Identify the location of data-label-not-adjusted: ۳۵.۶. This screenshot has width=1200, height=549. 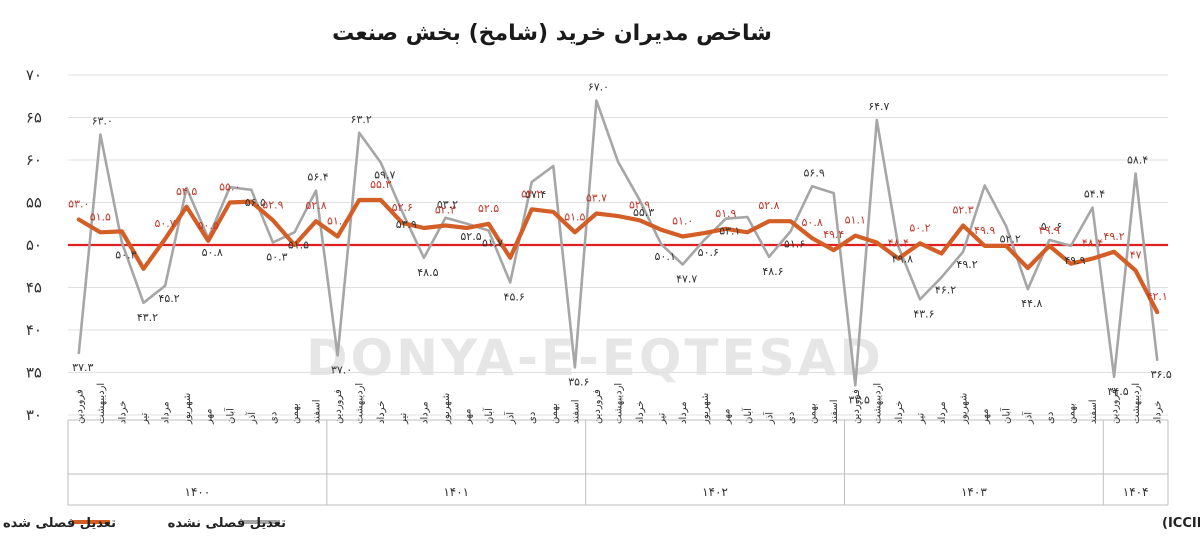
(578, 381).